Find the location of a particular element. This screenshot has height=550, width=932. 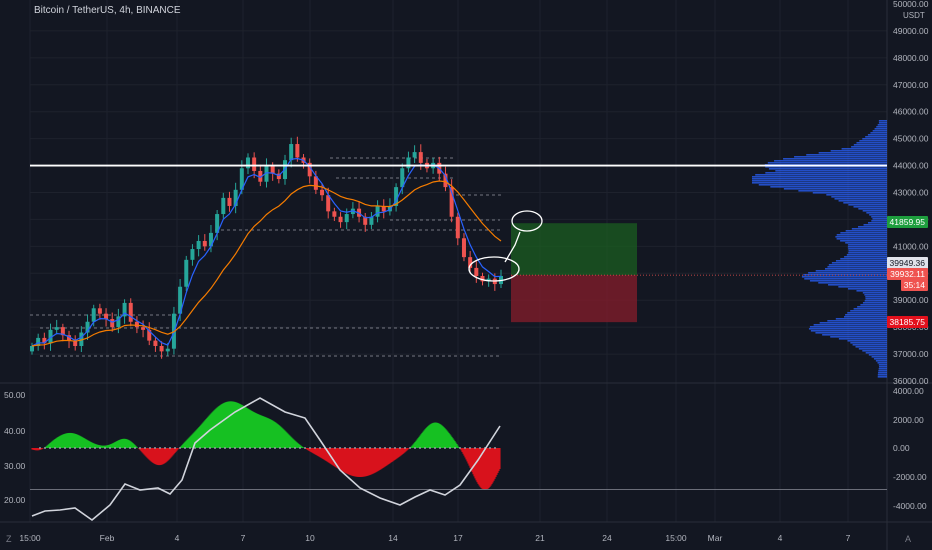

time-axis-label: 24 is located at coordinates (607, 538).